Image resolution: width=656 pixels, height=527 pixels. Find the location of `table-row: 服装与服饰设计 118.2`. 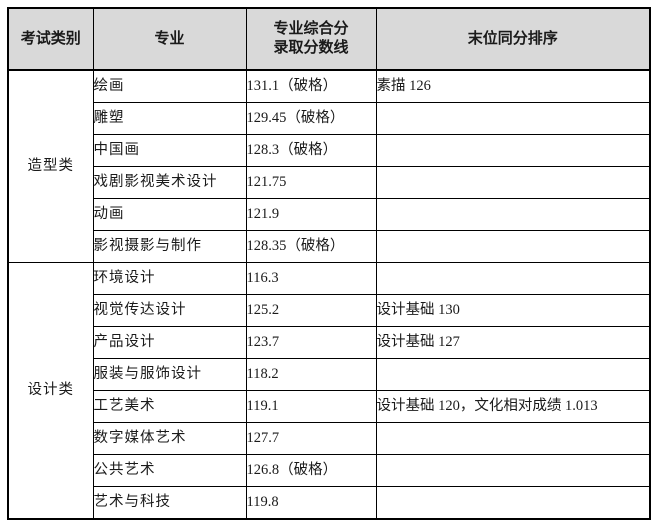

table-row: 服装与服饰设计 118.2 is located at coordinates (329, 374).